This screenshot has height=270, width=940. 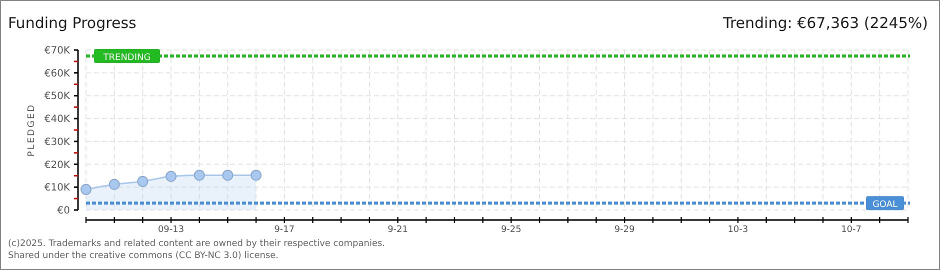 What do you see at coordinates (284, 230) in the screenshot?
I see `x-tick-label: 9-17` at bounding box center [284, 230].